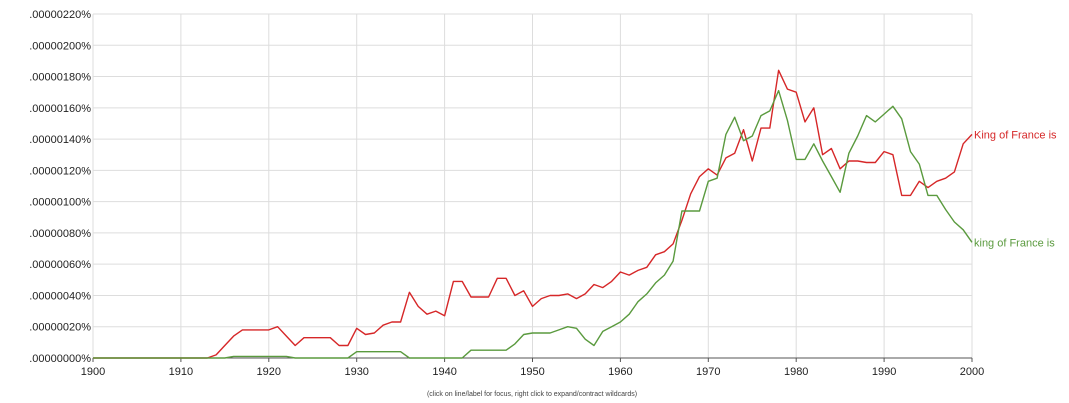  What do you see at coordinates (60, 46) in the screenshot?
I see `y-tick-label: .00000200%` at bounding box center [60, 46].